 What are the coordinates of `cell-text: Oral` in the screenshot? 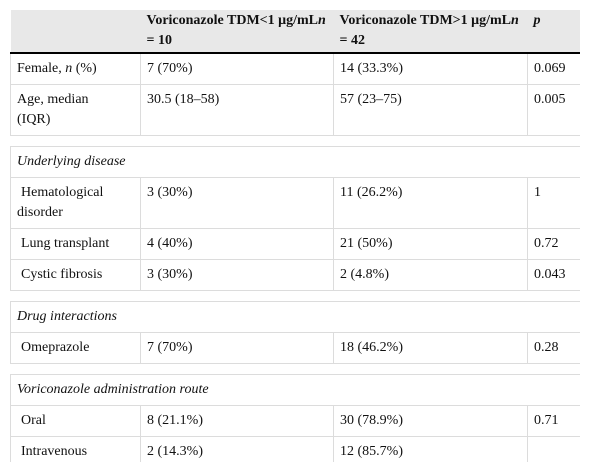 It's located at (33, 420).